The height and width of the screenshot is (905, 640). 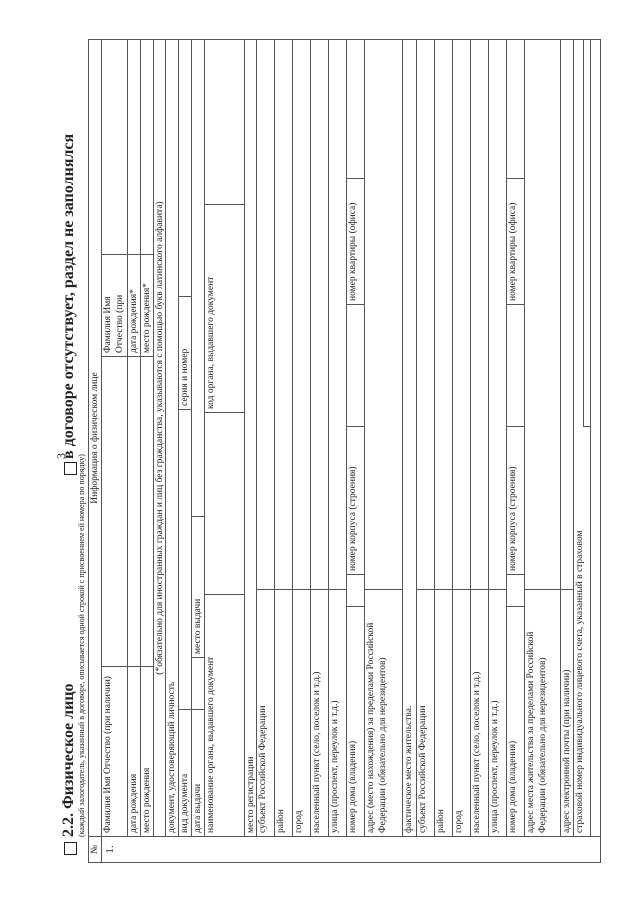 I want to click on label-series-number: серия и номер, so click(x=185, y=353).